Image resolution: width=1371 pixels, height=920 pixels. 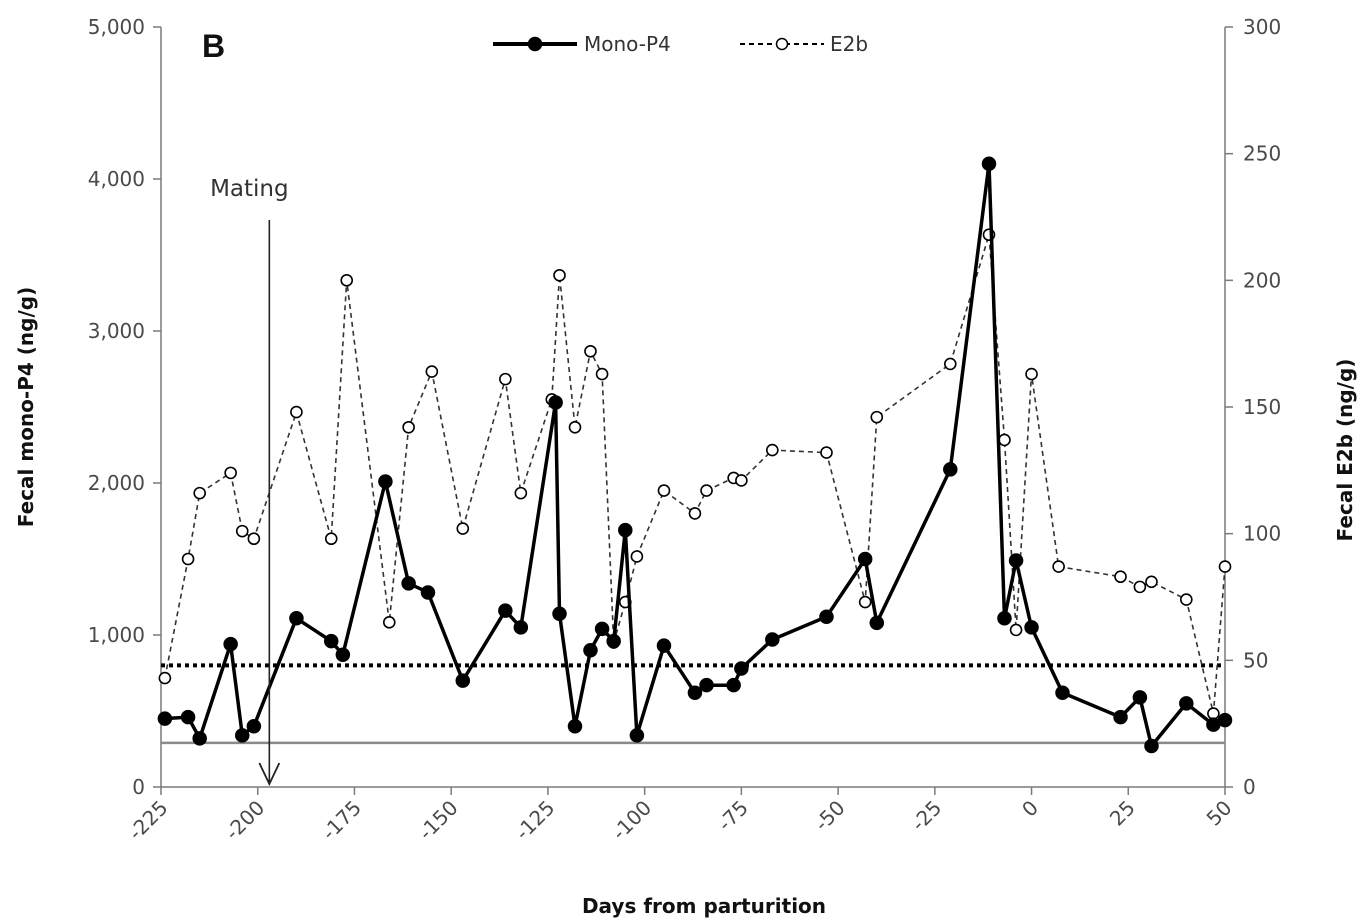 I want to click on x-tick-label: -225, so click(x=147, y=820).